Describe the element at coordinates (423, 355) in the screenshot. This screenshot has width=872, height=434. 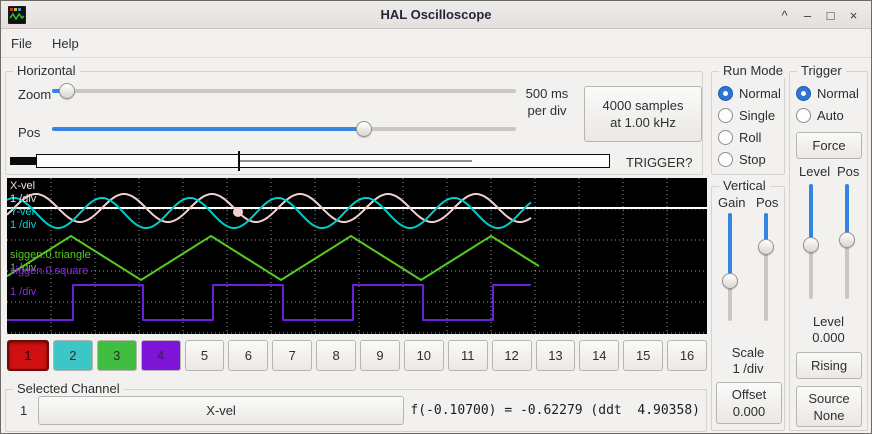
I see `channel-button-10: 10` at that location.